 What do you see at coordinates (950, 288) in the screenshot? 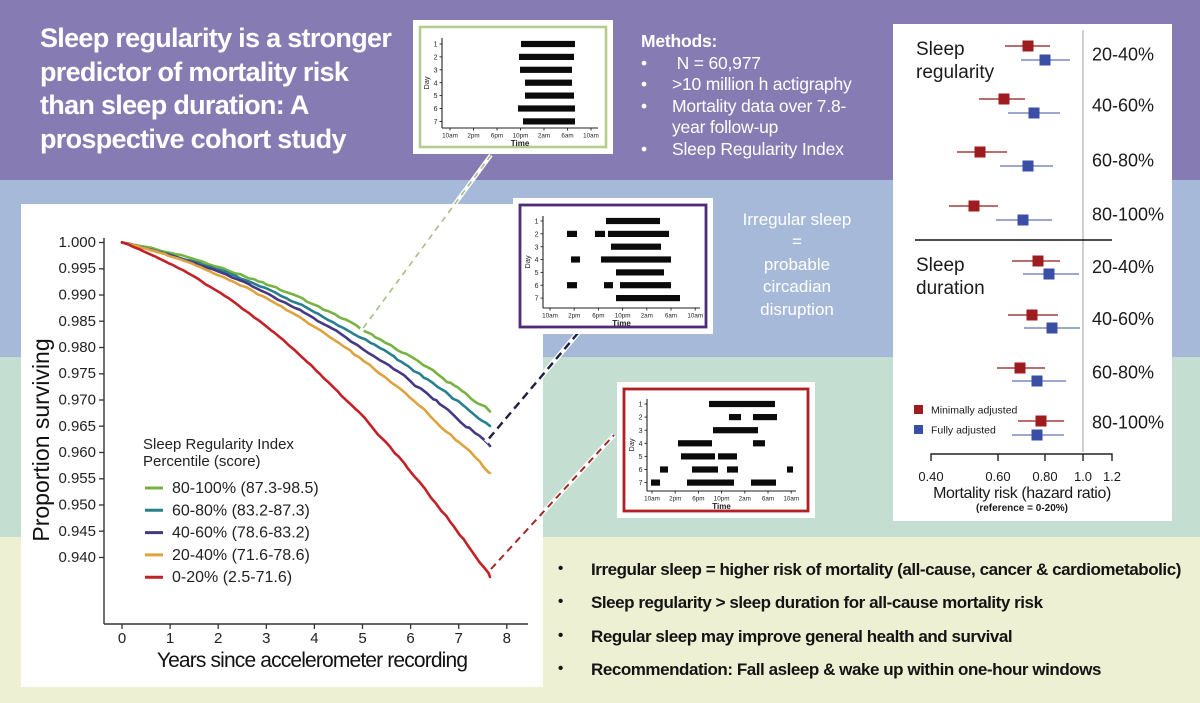
I see `svg-text: duration` at bounding box center [950, 288].